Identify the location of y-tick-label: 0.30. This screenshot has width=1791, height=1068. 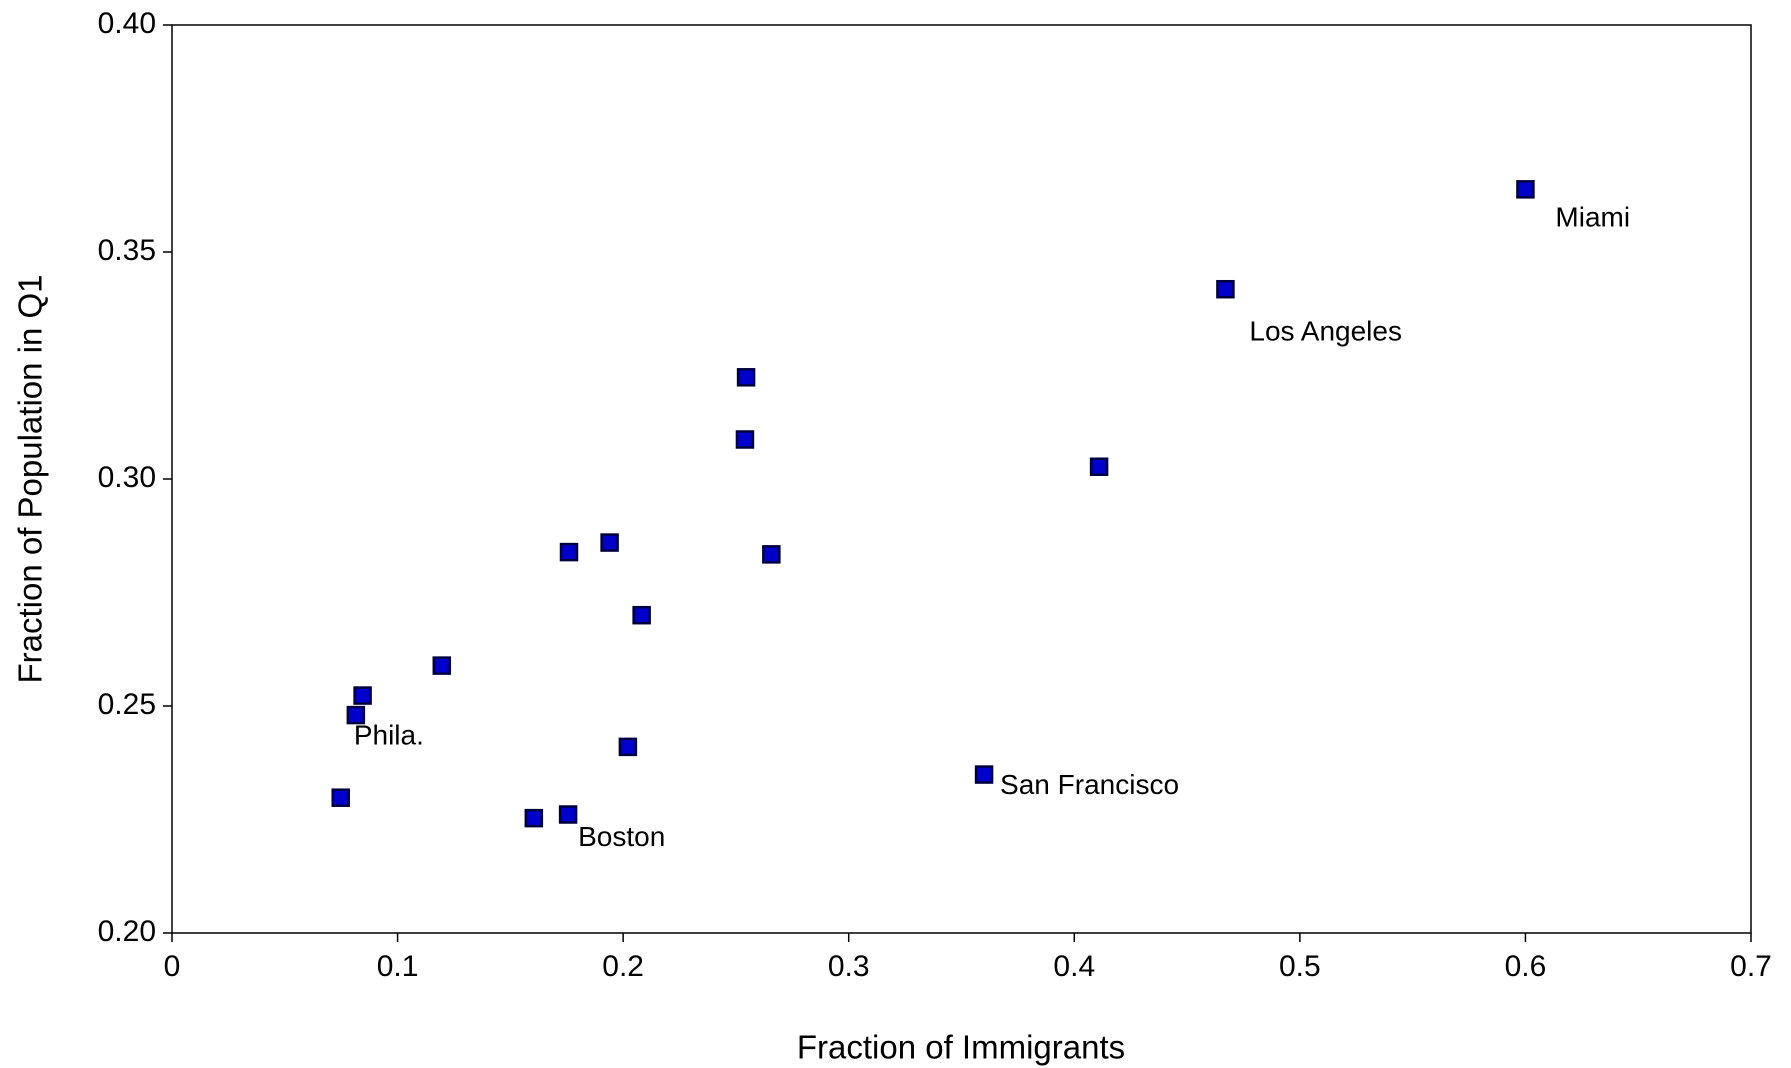
(127, 477).